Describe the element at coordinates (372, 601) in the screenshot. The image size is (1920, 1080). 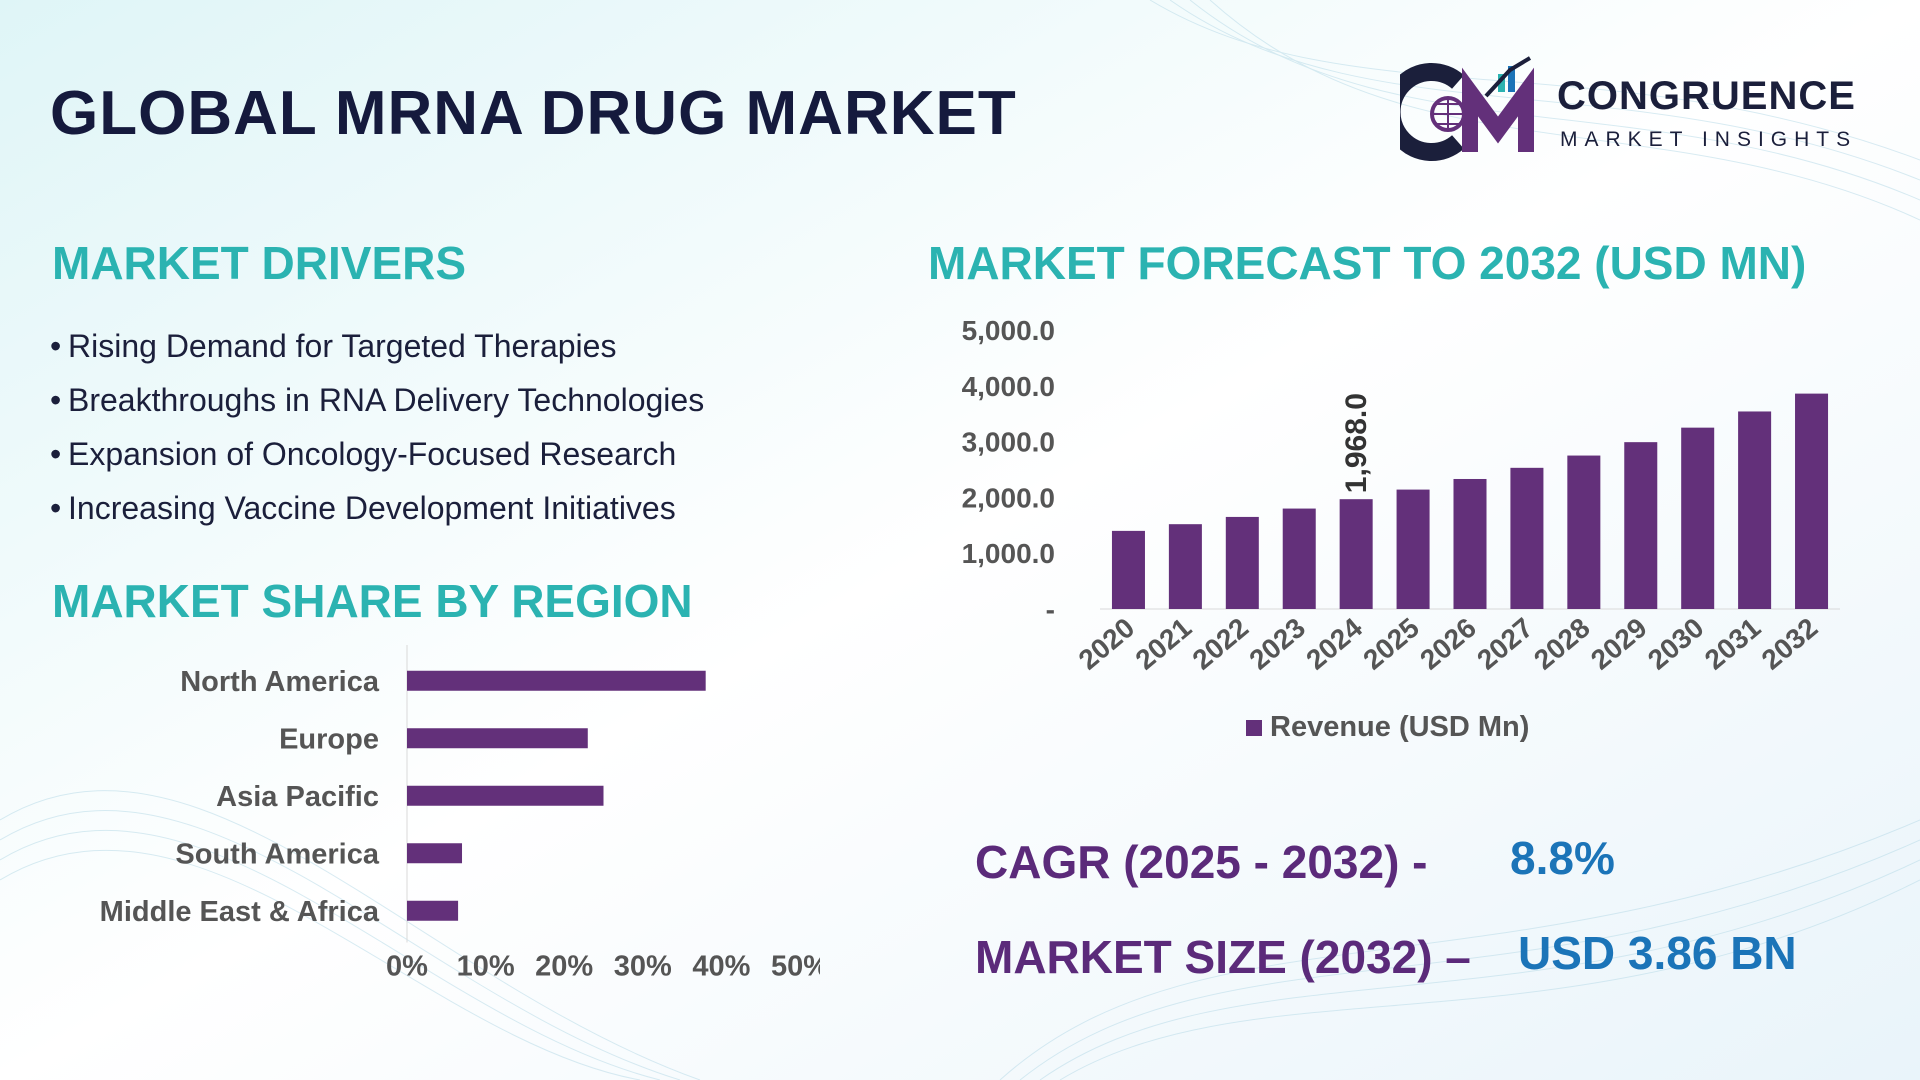
I see `region-heading: MARKET SHARE BY REGION` at that location.